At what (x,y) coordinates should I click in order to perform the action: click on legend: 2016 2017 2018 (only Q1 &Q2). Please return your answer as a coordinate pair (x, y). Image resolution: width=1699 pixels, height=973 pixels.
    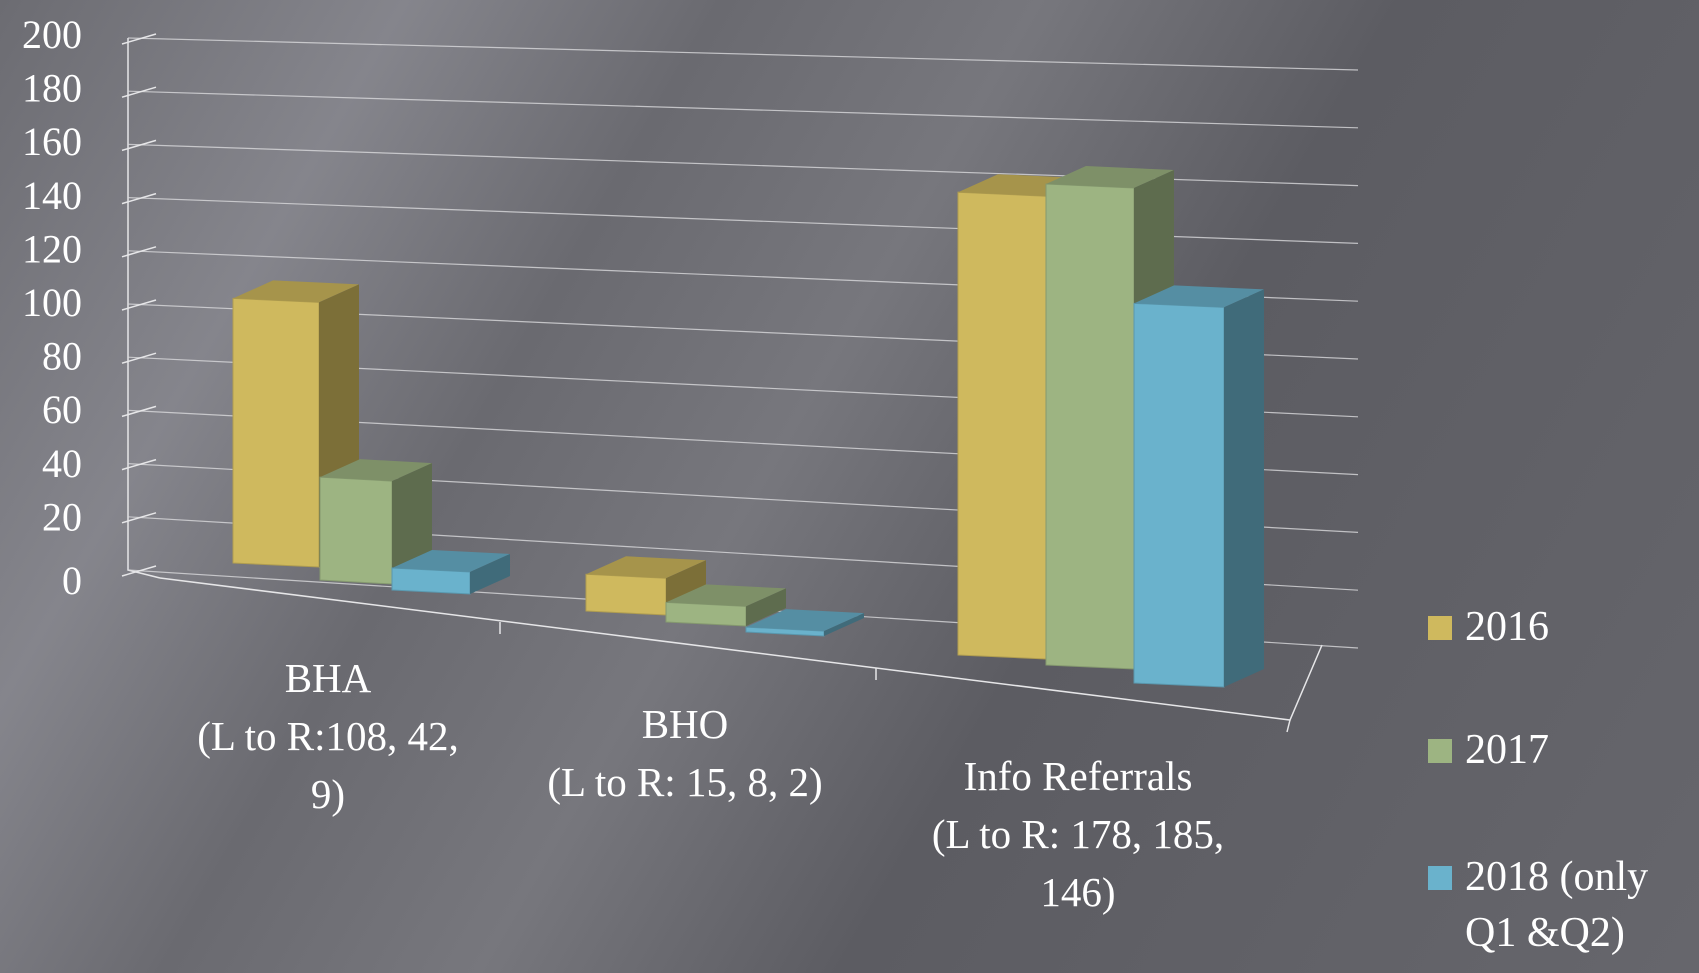
    Looking at the image, I should click on (1538, 780).